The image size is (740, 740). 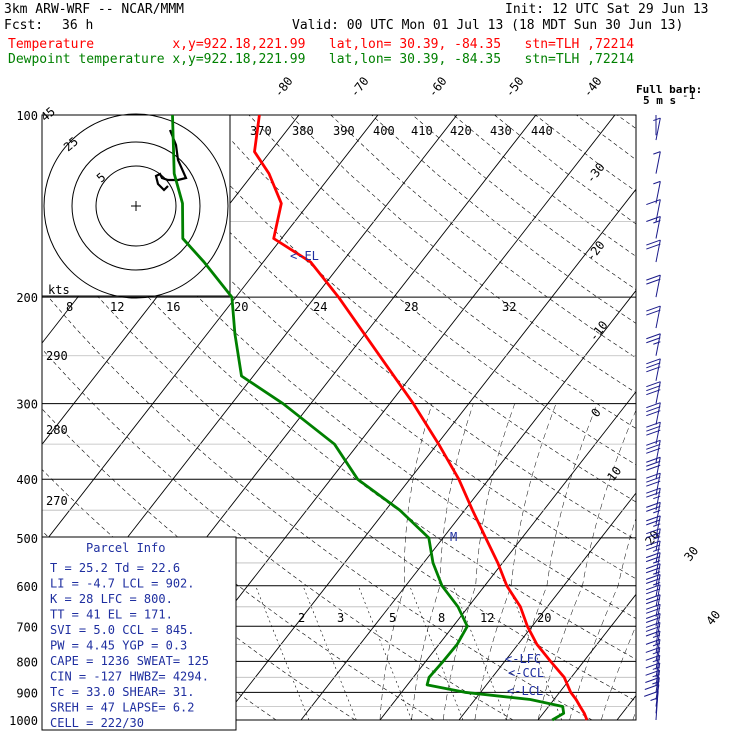 I want to click on init-time: Init: 12 UTC Sat 29 Jun 13, so click(x=607, y=9).